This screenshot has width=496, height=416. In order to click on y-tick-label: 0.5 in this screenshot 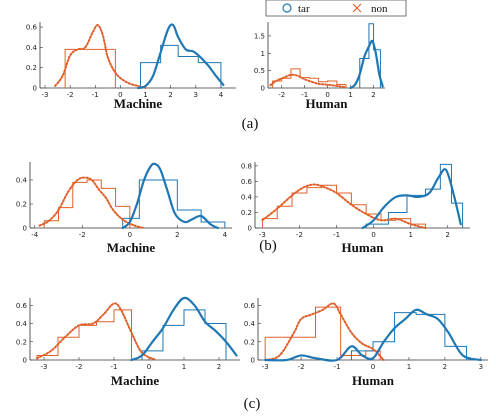, I will do `click(259, 71)`.